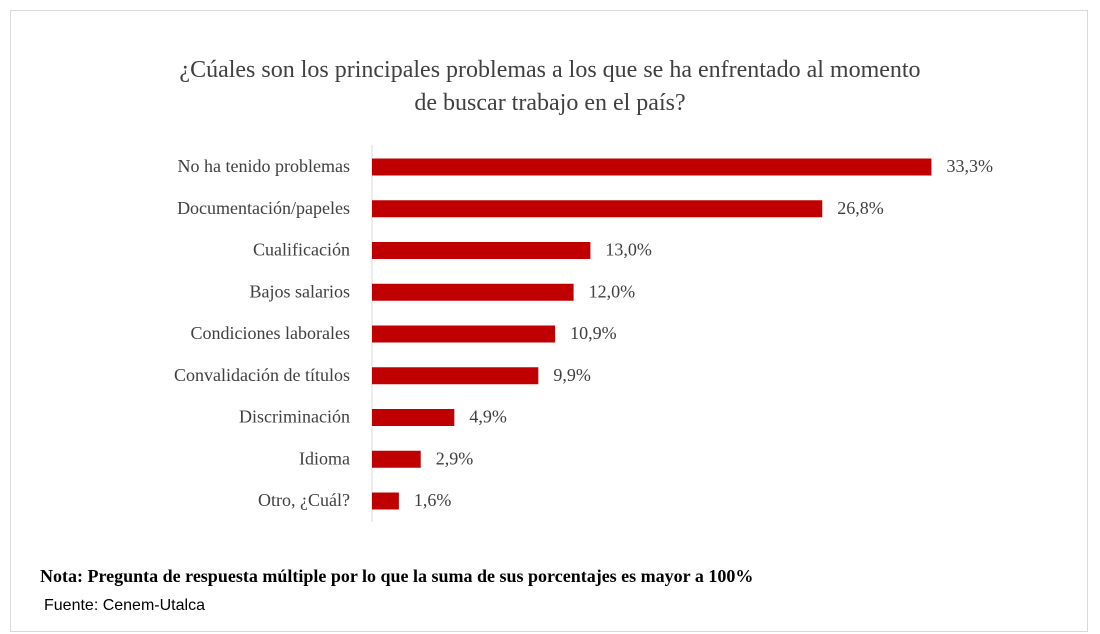  What do you see at coordinates (593, 333) in the screenshot?
I see `value-label: 10,9%` at bounding box center [593, 333].